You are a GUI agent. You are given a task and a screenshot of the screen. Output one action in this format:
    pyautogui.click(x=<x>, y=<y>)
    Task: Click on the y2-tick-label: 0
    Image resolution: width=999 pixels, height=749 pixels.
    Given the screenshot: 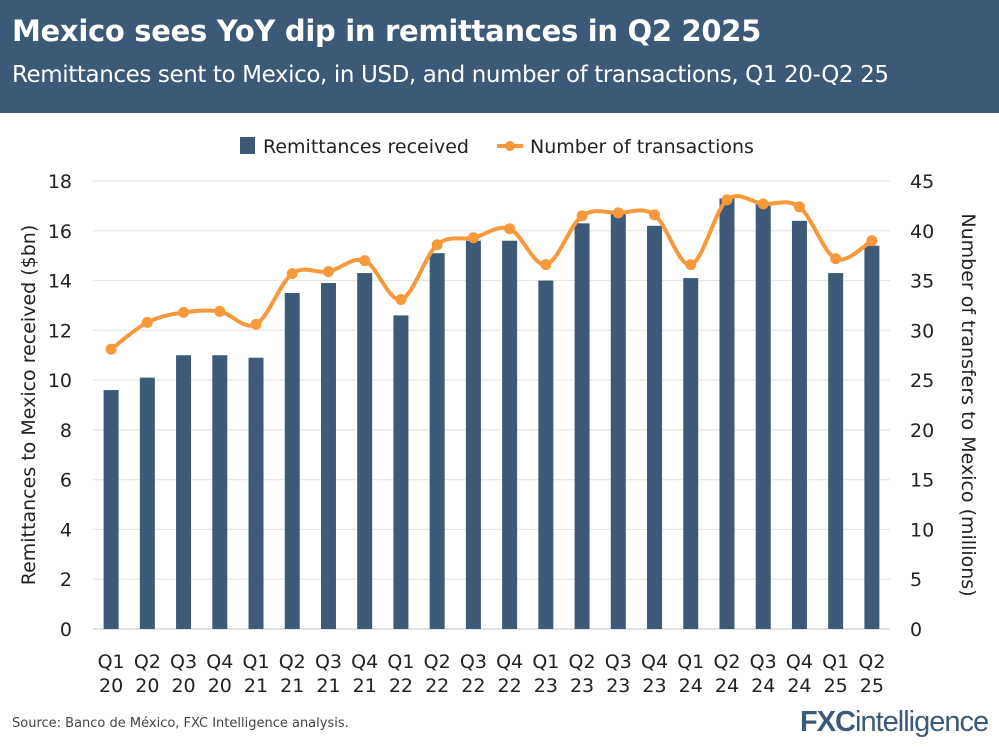 What is the action you would take?
    pyautogui.click(x=916, y=630)
    